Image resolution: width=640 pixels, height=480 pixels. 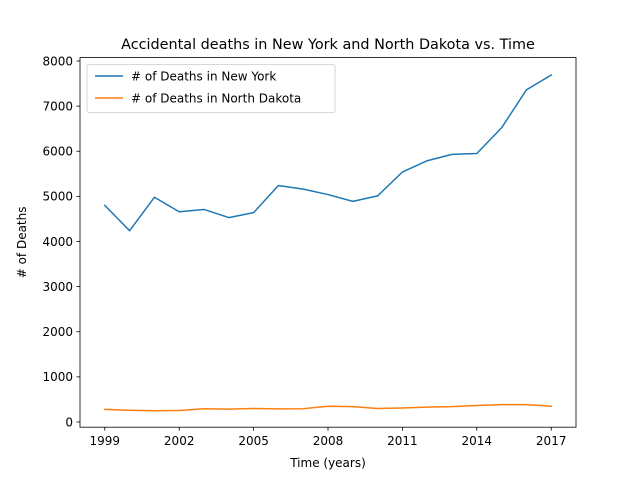 What do you see at coordinates (105, 441) in the screenshot?
I see `x-tick-label: 1999` at bounding box center [105, 441].